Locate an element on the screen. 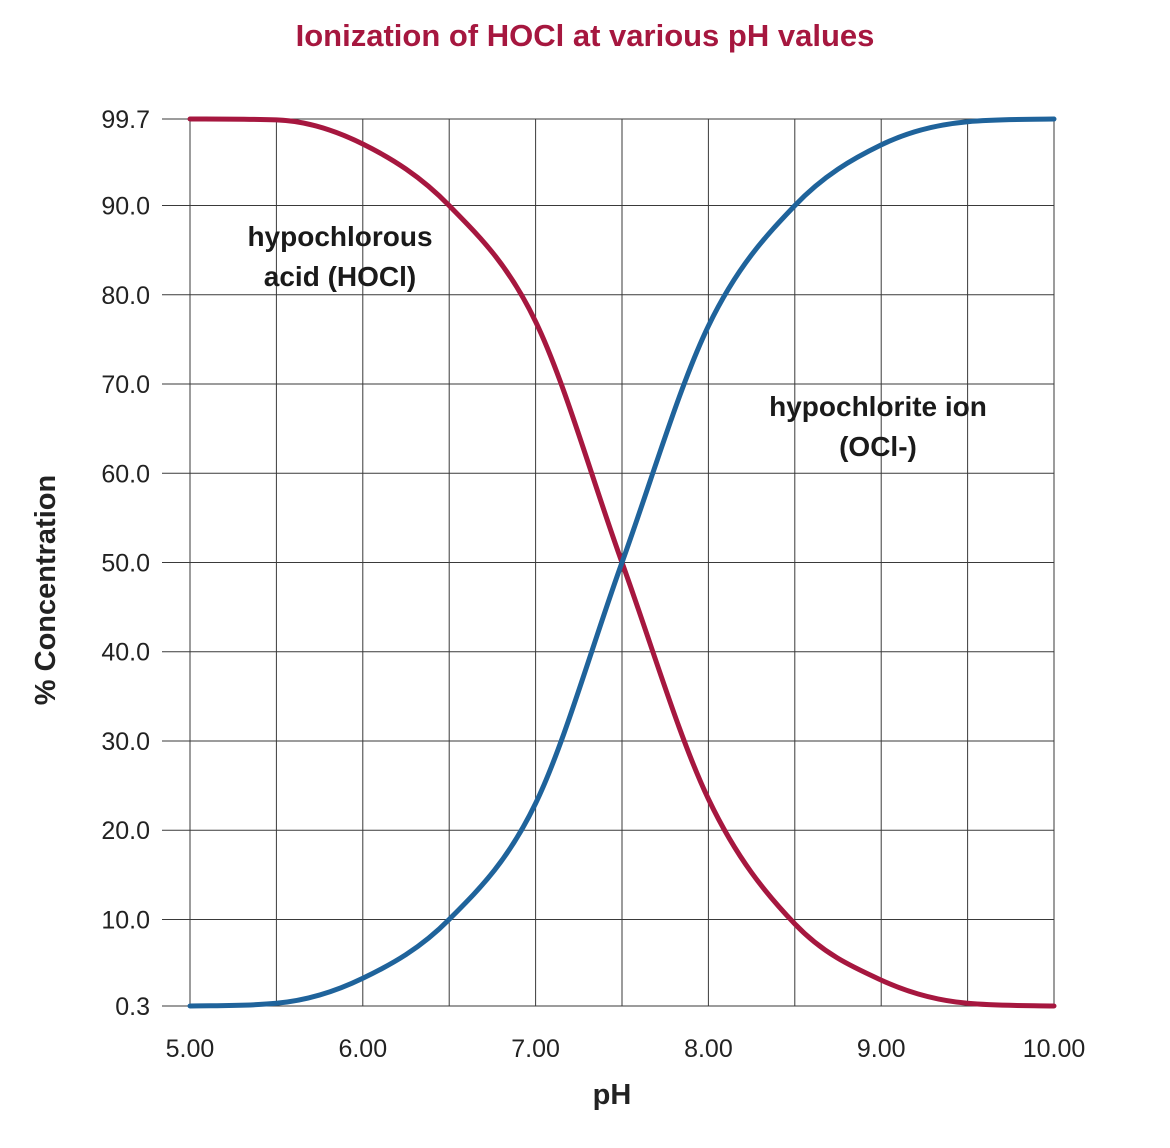  y-tick-label: 50.0 is located at coordinates (125, 564).